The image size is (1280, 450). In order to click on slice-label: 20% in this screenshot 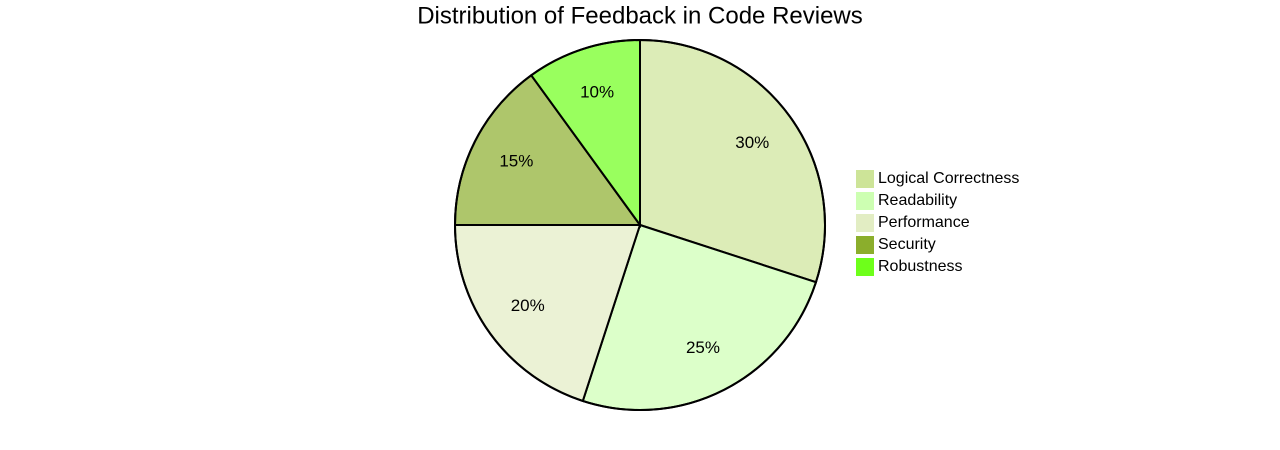, I will do `click(528, 305)`.